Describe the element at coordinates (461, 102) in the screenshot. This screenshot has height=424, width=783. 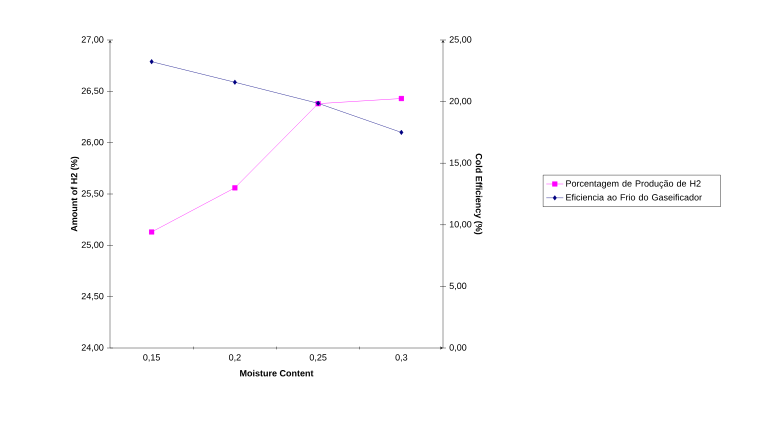
I see `y2-tick-label: 20,00` at that location.